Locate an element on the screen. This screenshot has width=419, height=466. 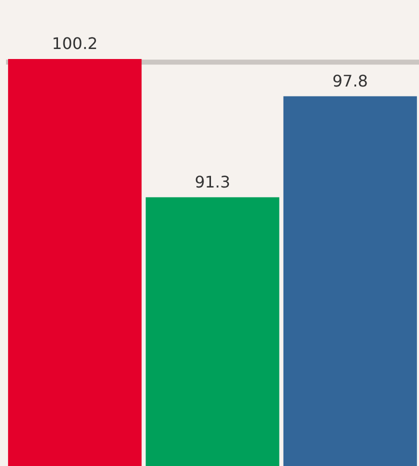
data-label: 97.8 is located at coordinates (350, 80).